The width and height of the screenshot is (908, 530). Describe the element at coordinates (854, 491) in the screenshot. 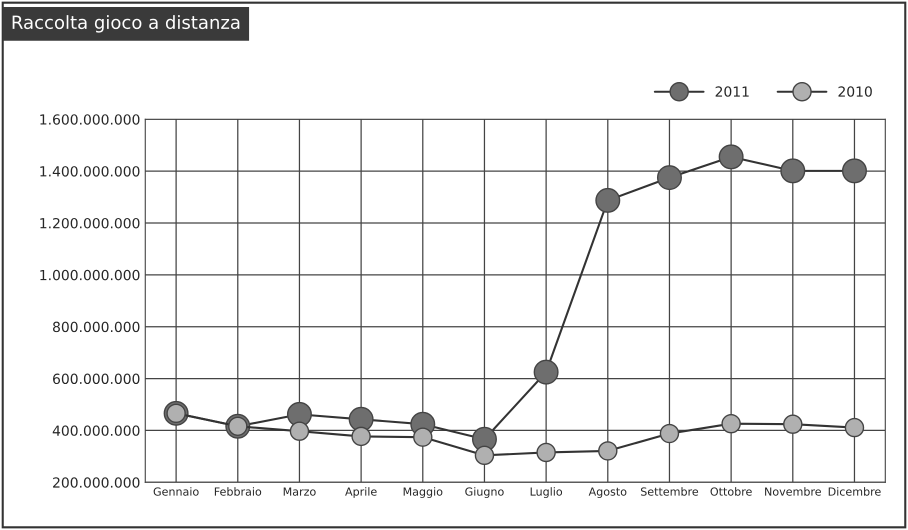

I see `x-tick-label: Dicembre` at that location.